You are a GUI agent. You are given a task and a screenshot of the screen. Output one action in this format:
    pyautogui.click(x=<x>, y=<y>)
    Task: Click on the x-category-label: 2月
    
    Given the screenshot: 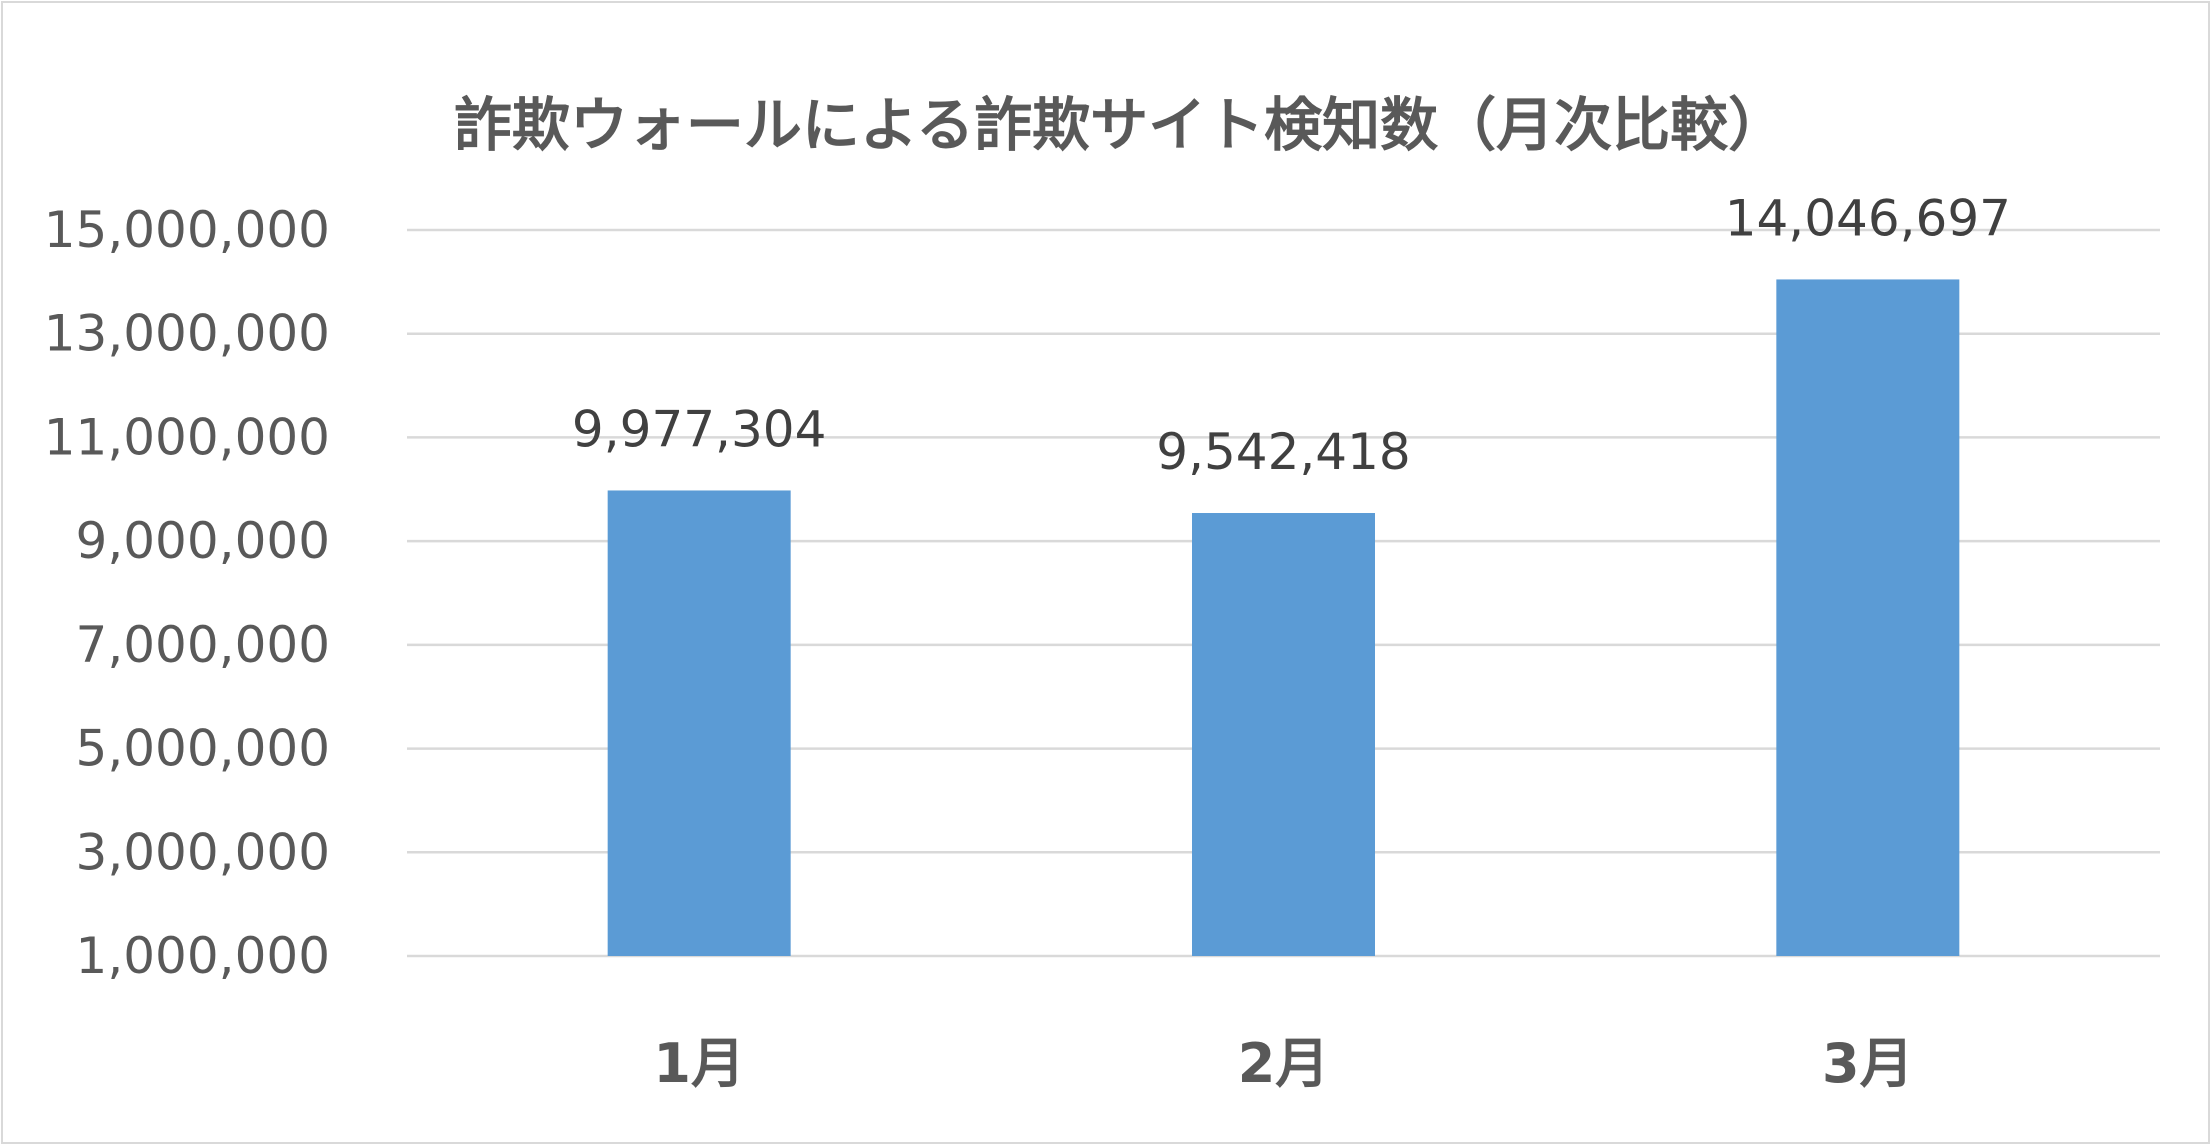 What is the action you would take?
    pyautogui.click(x=1284, y=1063)
    